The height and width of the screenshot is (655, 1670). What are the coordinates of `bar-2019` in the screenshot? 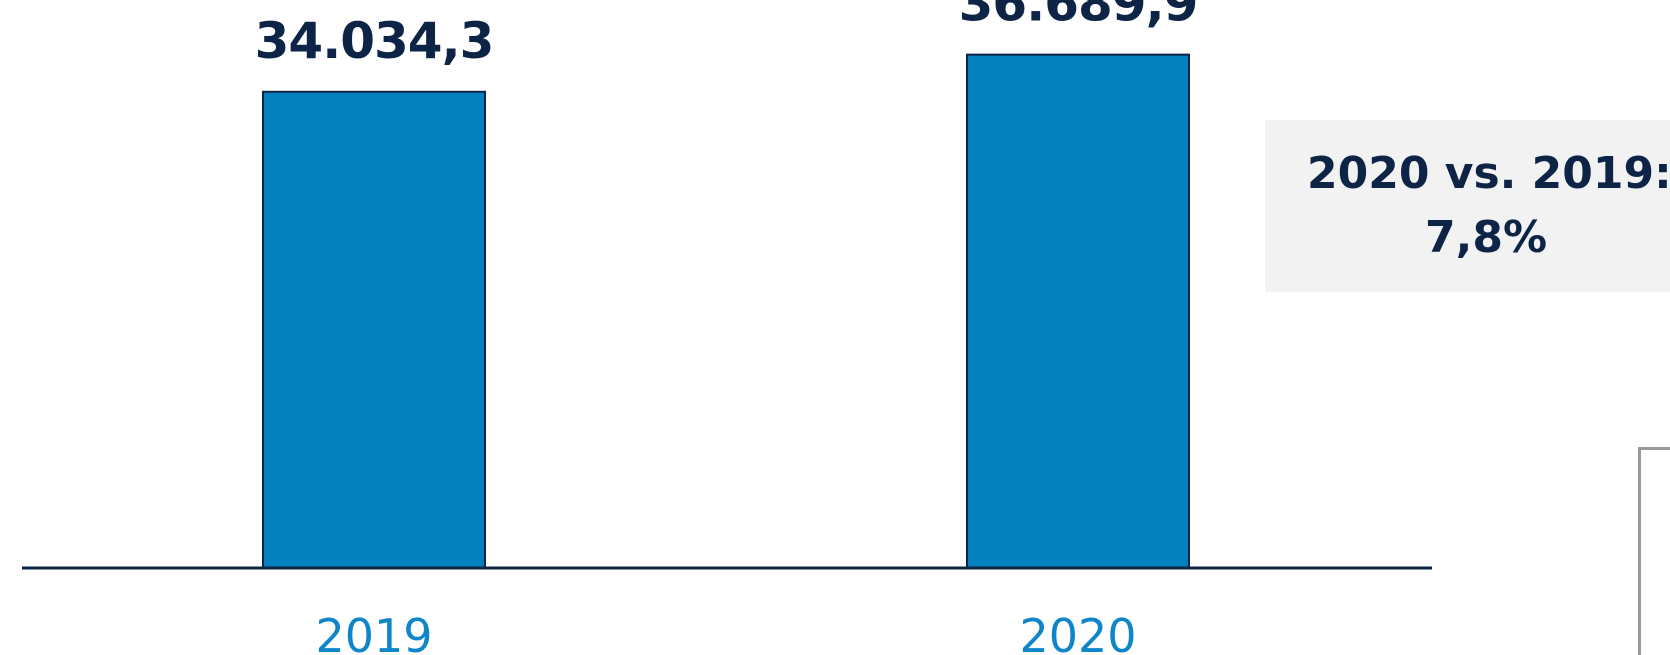 It's located at (374, 329).